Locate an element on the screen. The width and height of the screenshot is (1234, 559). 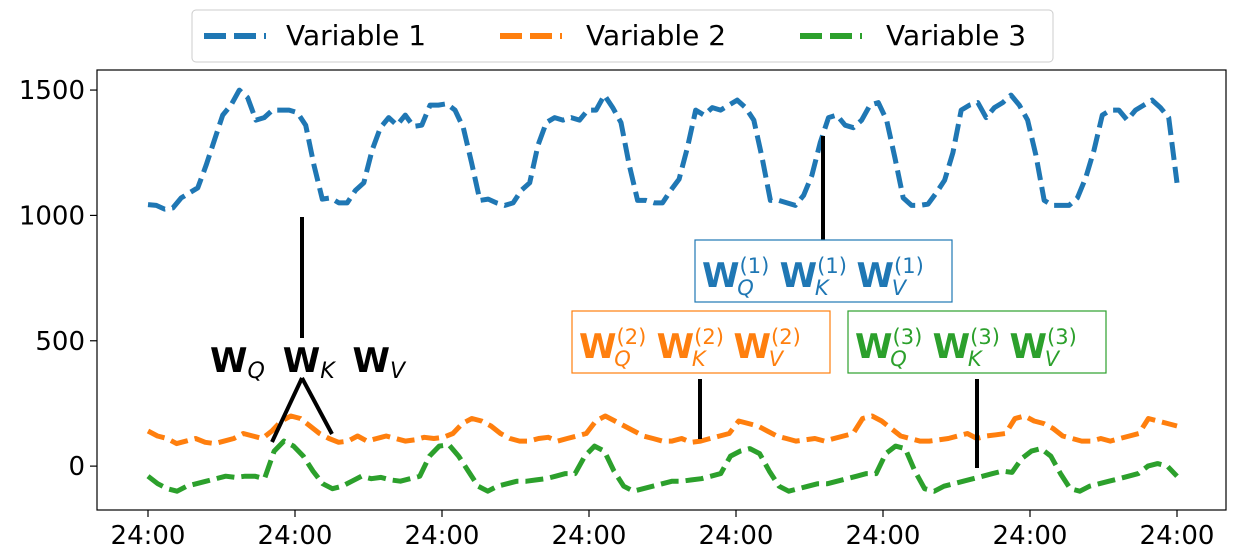
var3-sub-k: K is located at coordinates (976, 359).